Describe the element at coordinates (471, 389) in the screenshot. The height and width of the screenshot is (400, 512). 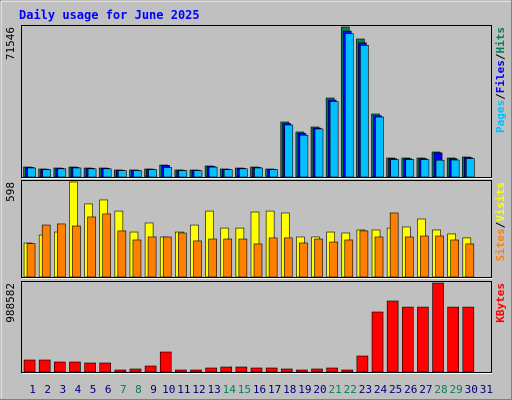
I see `x-tick-label: 30` at that location.